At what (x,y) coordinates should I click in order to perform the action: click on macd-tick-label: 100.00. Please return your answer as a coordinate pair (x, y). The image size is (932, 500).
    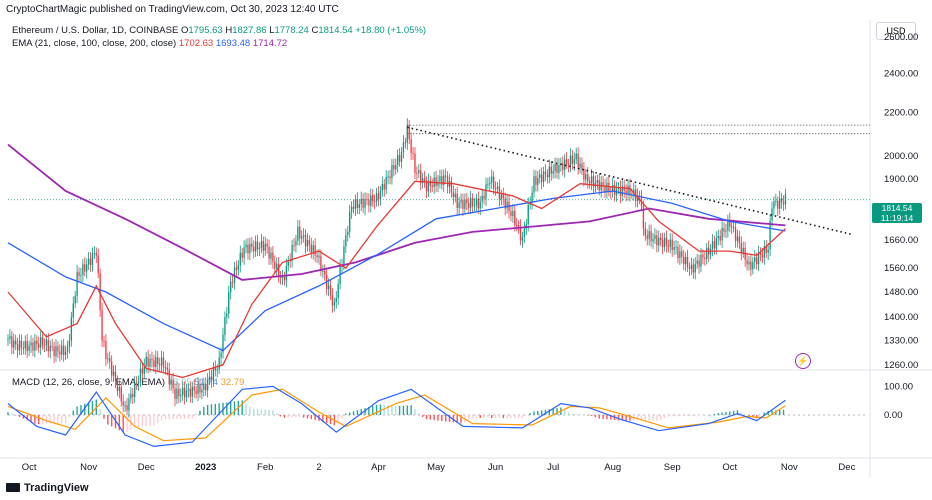
    Looking at the image, I should click on (898, 386).